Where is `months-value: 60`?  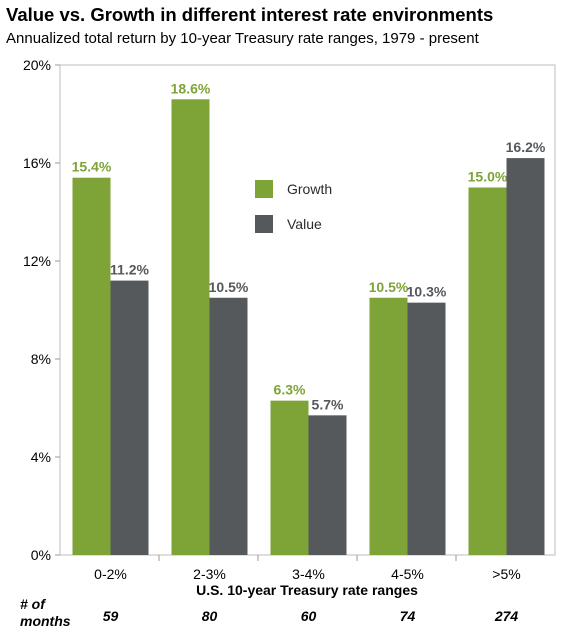 months-value: 60 is located at coordinates (309, 616).